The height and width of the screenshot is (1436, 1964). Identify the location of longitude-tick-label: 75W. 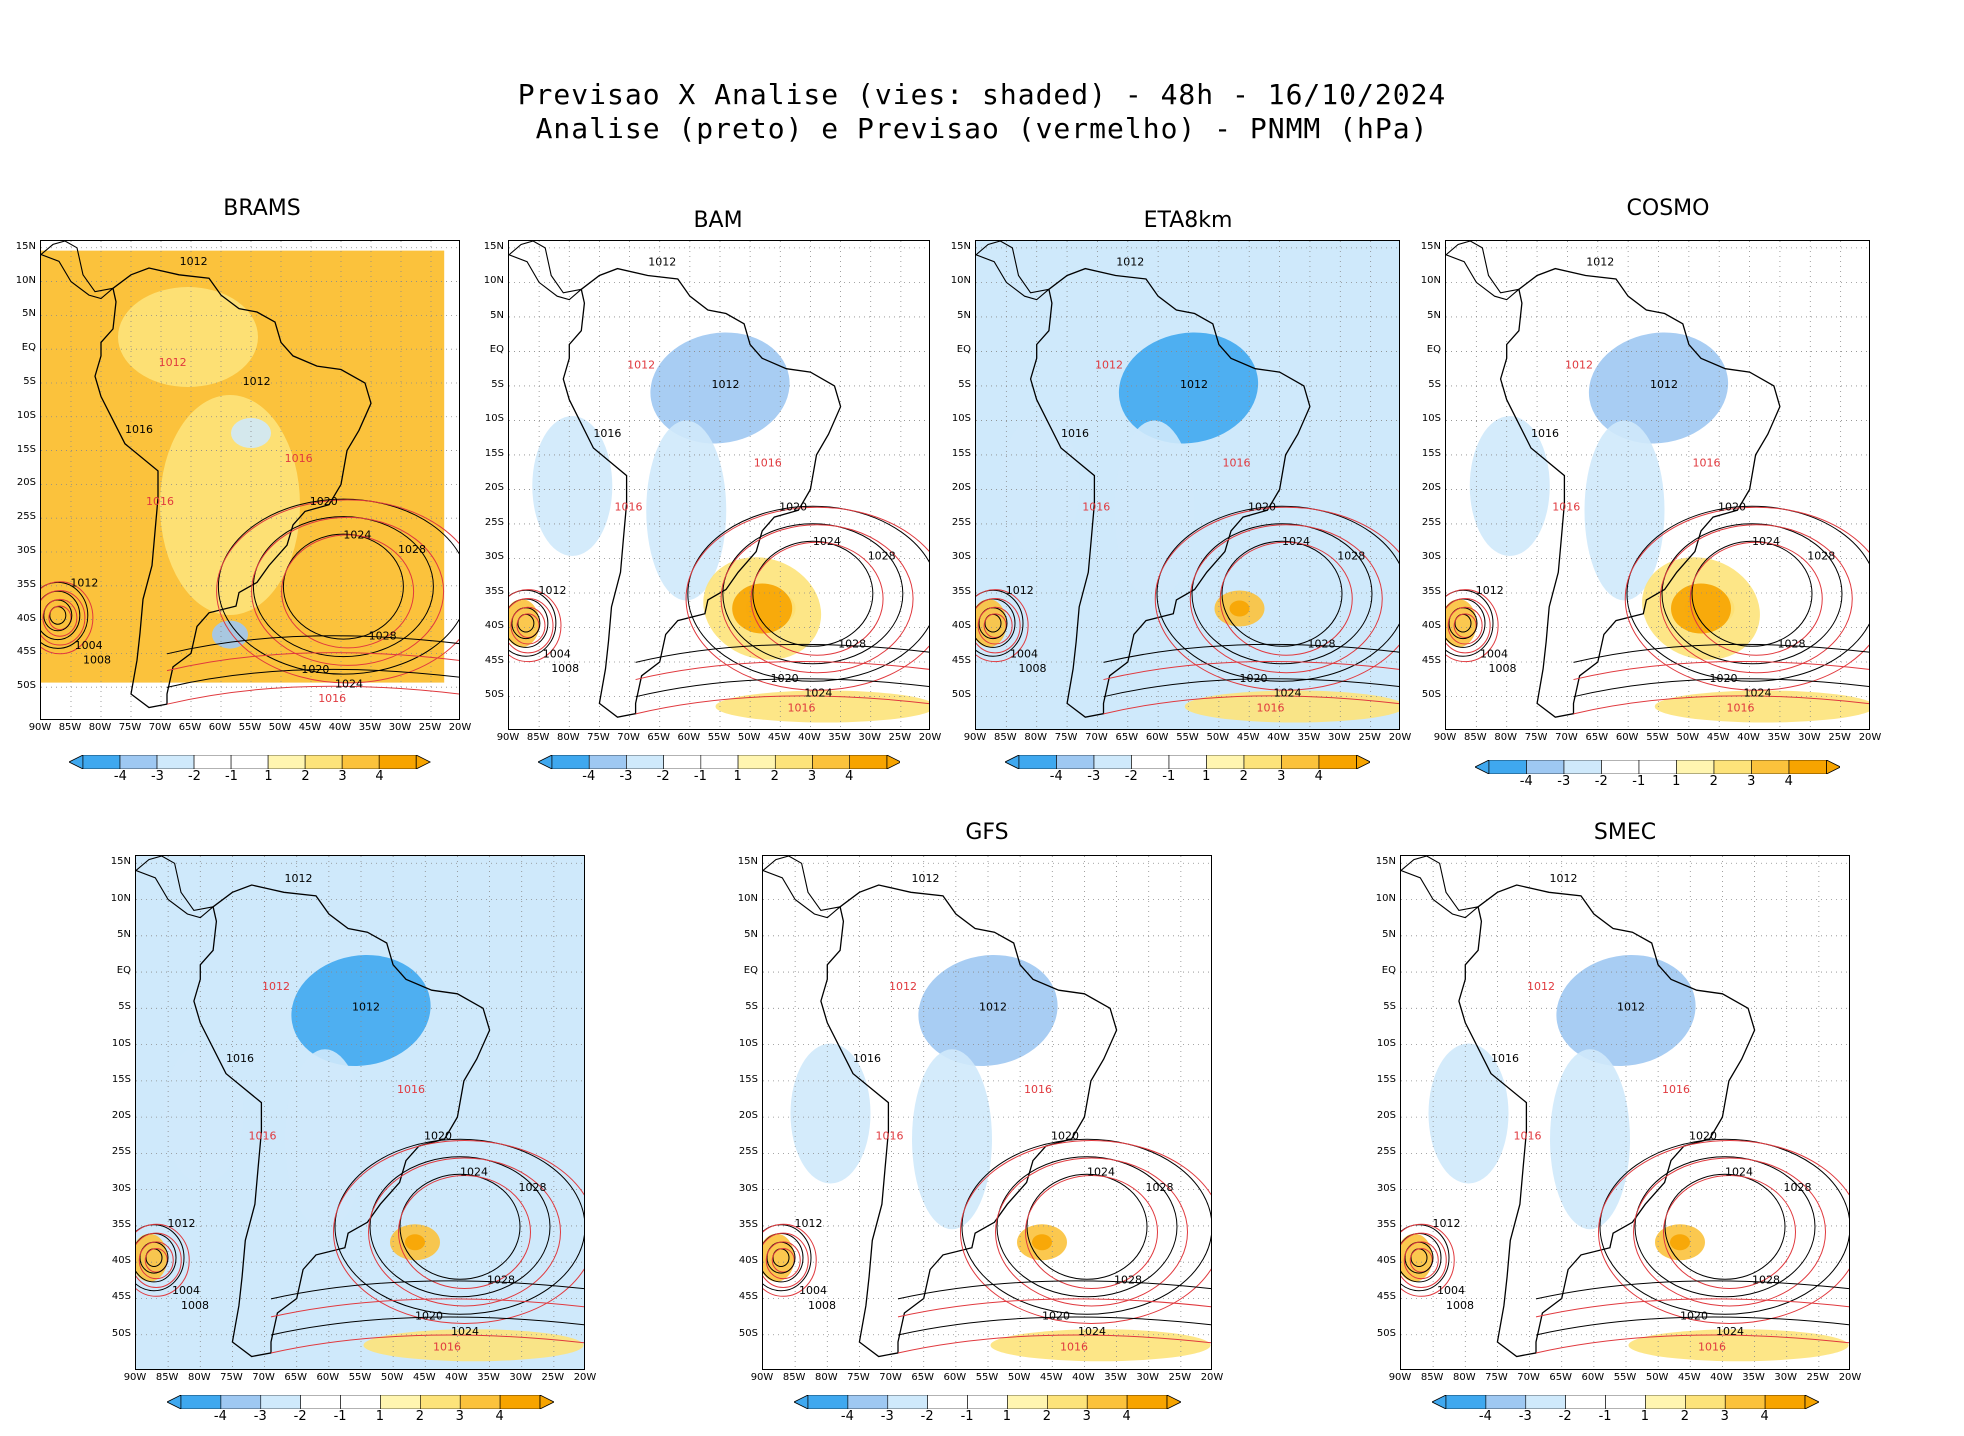
(130, 727).